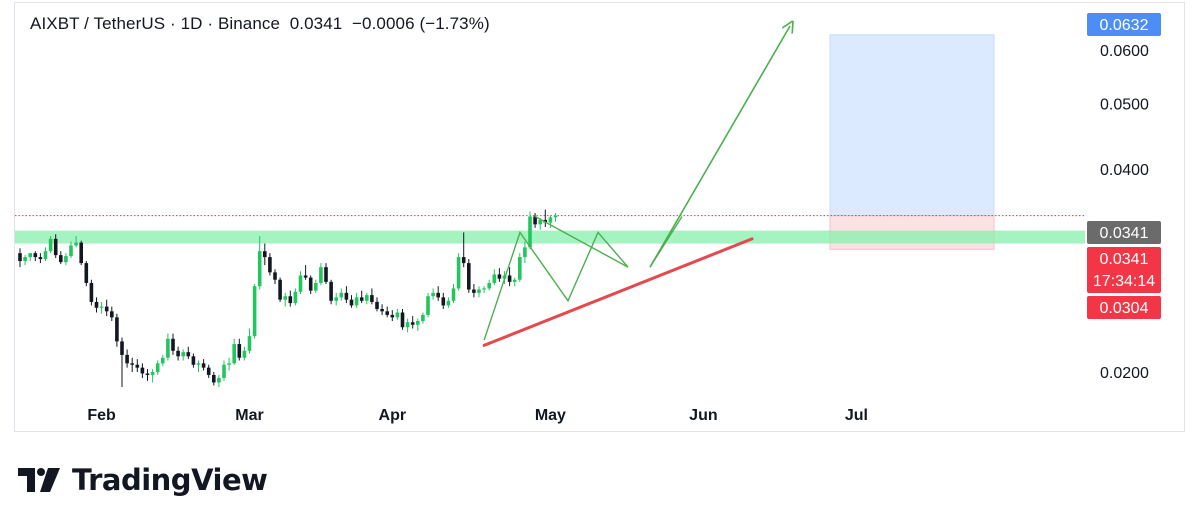 The width and height of the screenshot is (1199, 524). I want to click on target-arrow, so click(719, 147).